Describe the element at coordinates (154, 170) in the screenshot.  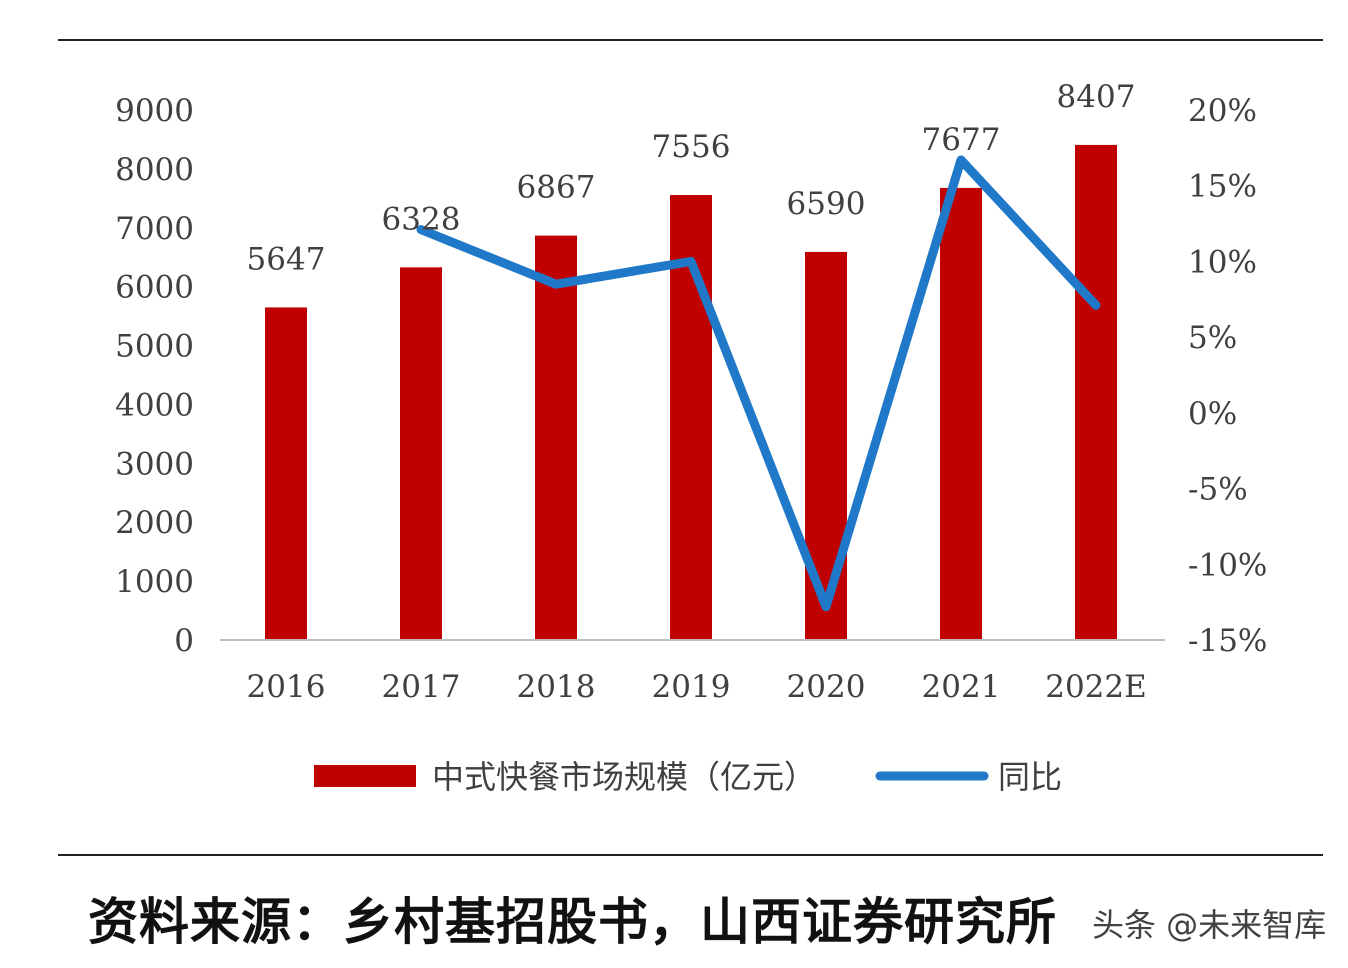
I see `left-tick-8000: 8000` at that location.